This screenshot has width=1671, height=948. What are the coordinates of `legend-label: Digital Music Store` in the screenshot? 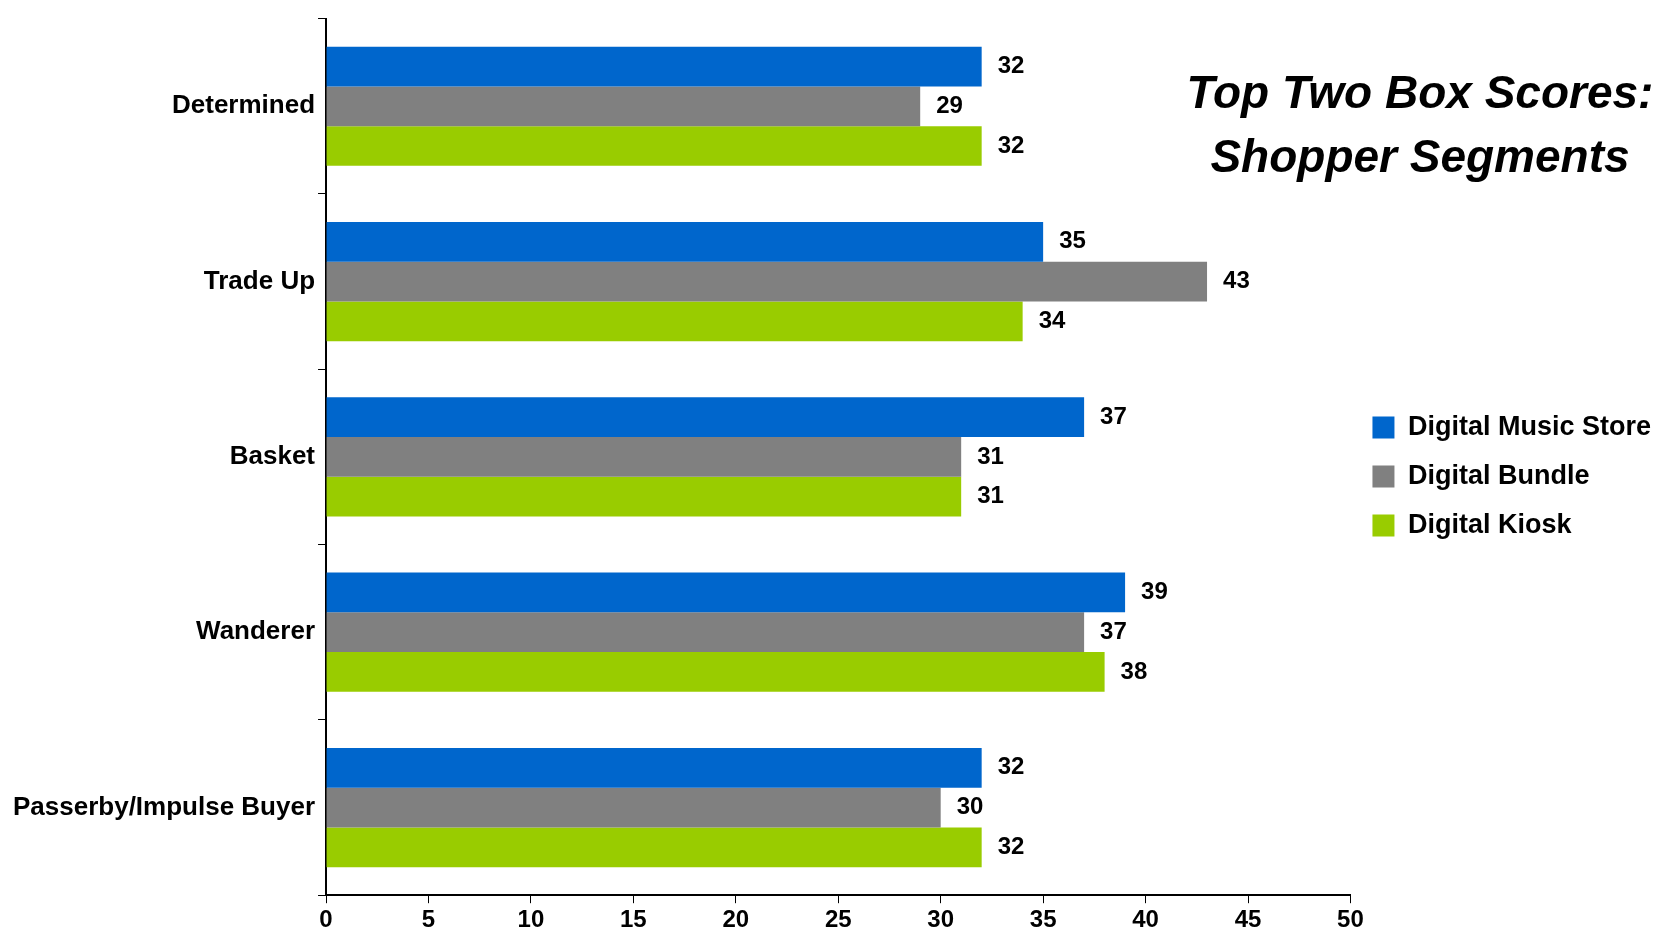 It's located at (1529, 425).